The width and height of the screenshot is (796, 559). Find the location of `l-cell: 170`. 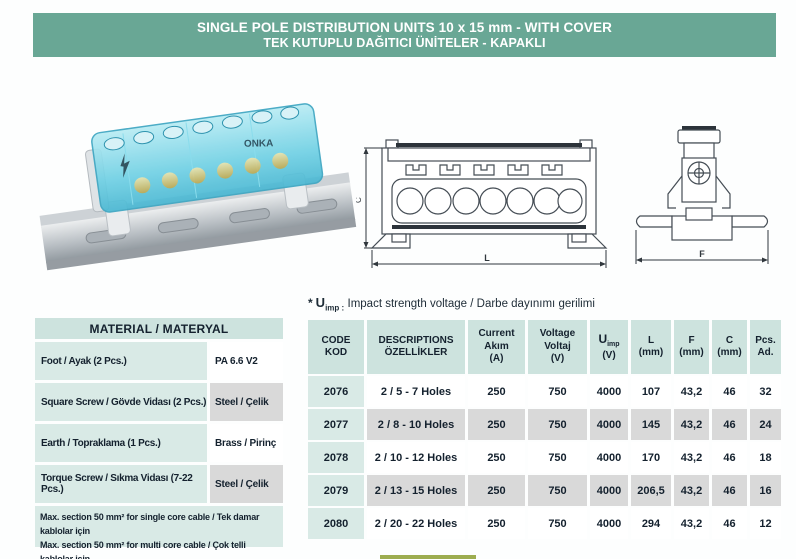

l-cell: 170 is located at coordinates (651, 457).